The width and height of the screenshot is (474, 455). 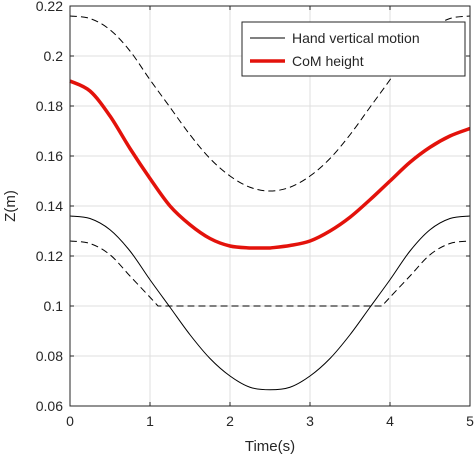 I want to click on x-tick-label: 1, so click(x=150, y=421).